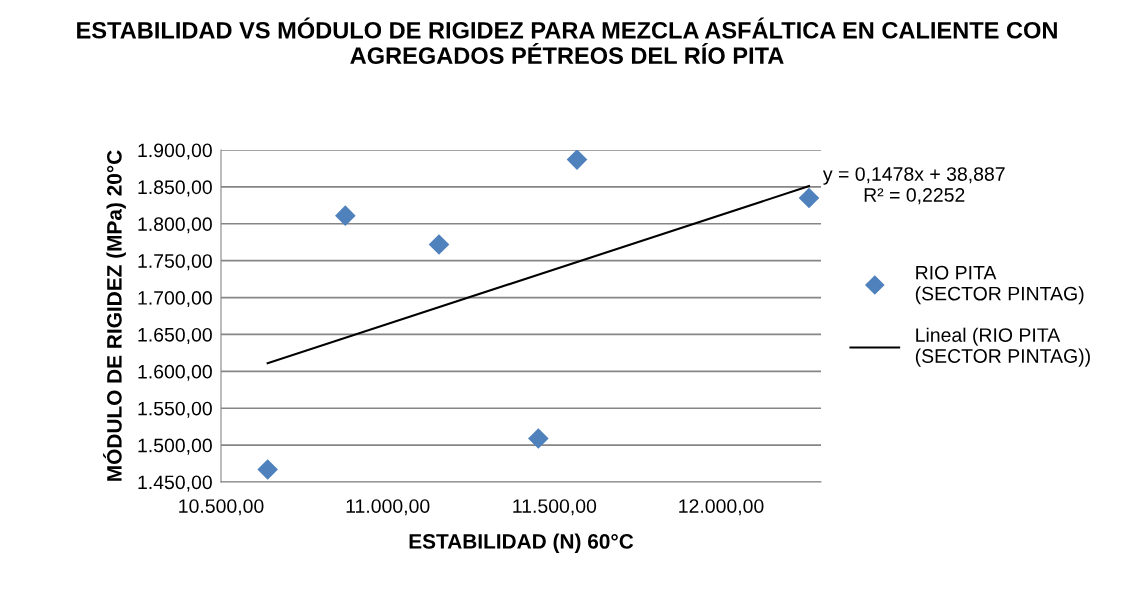 Image resolution: width=1134 pixels, height=608 pixels. Describe the element at coordinates (114, 315) in the screenshot. I see `y-axis-title: MÓDULO DE RIGIDEZ (MPa) 20°C` at that location.